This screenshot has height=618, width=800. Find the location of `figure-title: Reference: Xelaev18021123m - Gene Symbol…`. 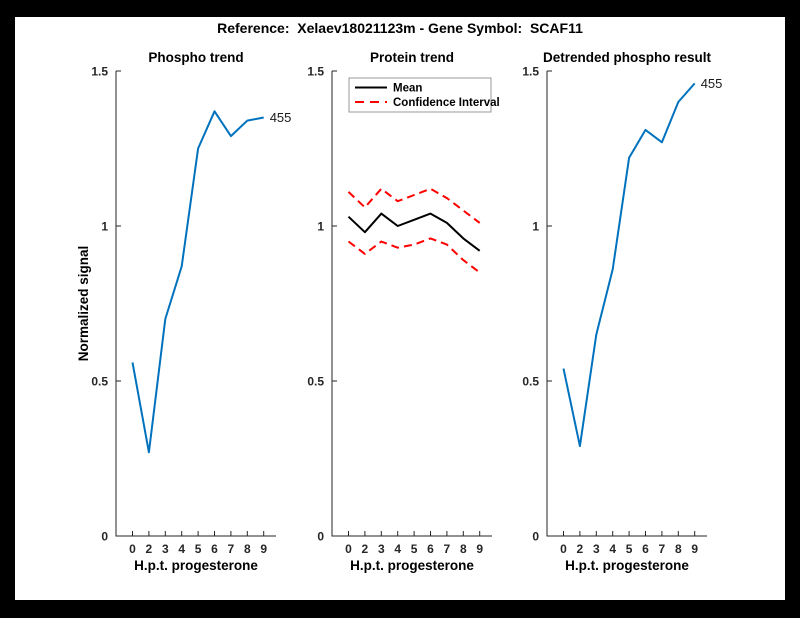

figure-title: Reference: Xelaev18021123m - Gene Symbol… is located at coordinates (400, 28).